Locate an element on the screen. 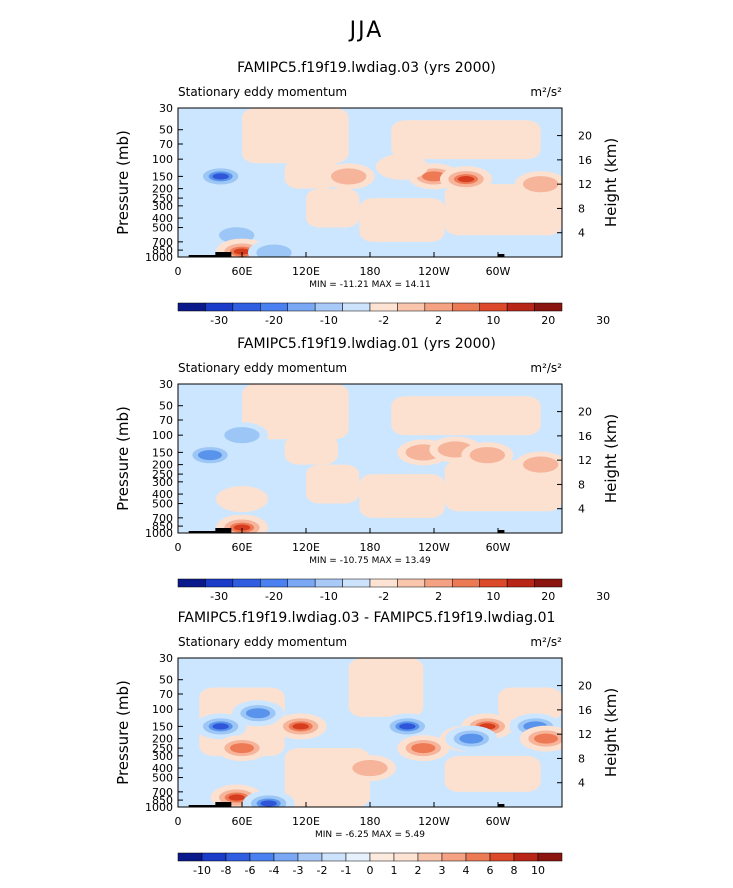  colorbar-label: -6 is located at coordinates (250, 870).